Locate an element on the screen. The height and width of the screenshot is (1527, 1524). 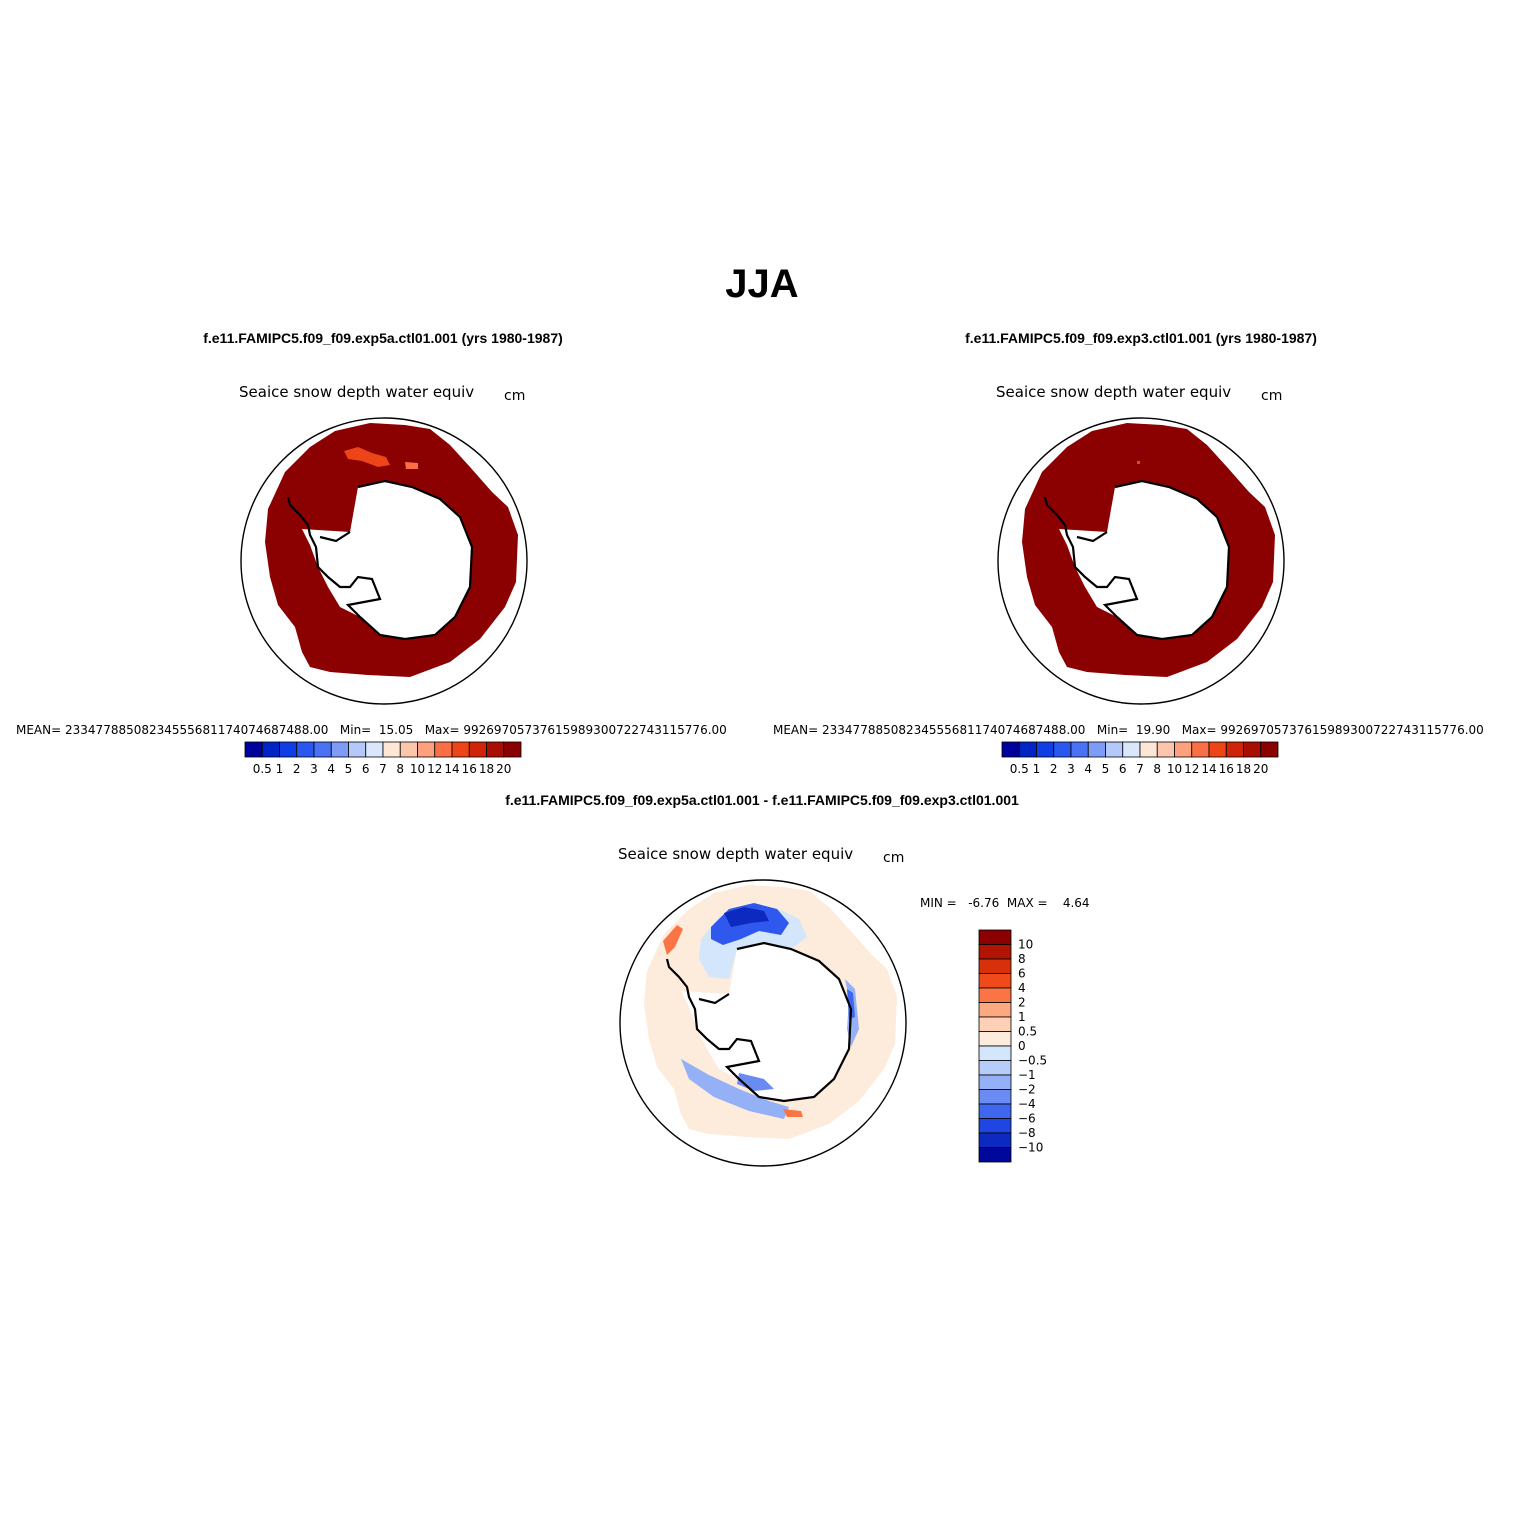
colorbar-tick-label: 16 is located at coordinates (1226, 769).